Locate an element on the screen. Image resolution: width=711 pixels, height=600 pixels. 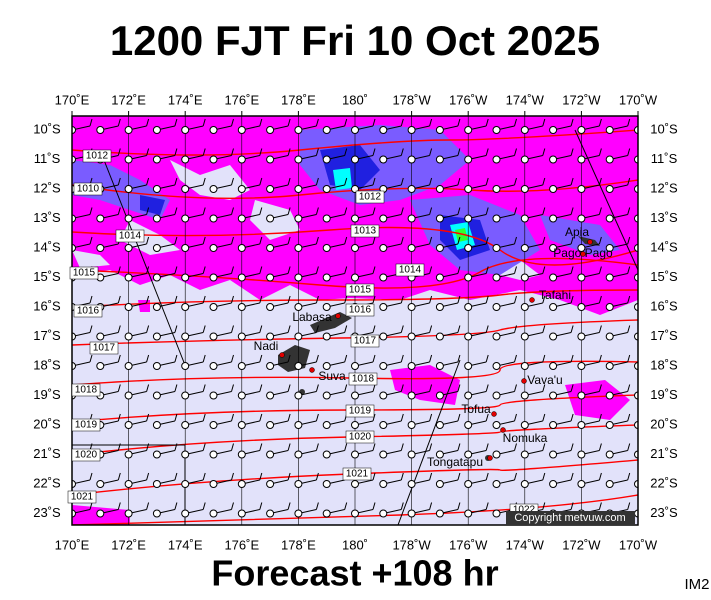
isobar-label: 1019 is located at coordinates (86, 425).